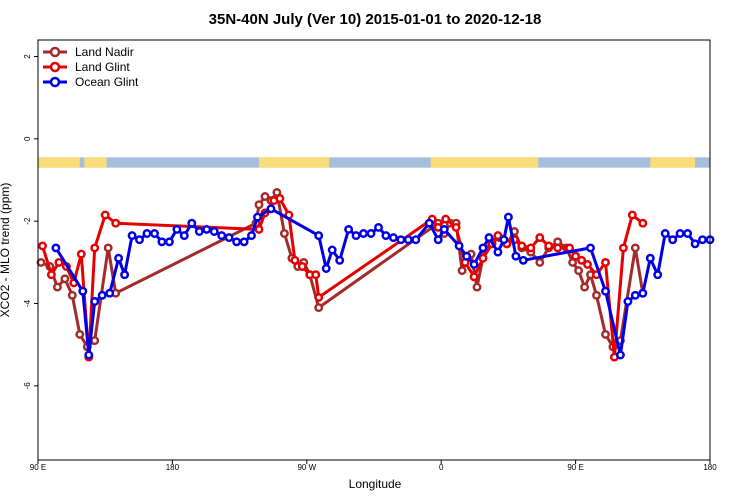 Image resolution: width=750 pixels, height=500 pixels. What do you see at coordinates (27, 386) in the screenshot?
I see `y-tick-label: -6` at bounding box center [27, 386].